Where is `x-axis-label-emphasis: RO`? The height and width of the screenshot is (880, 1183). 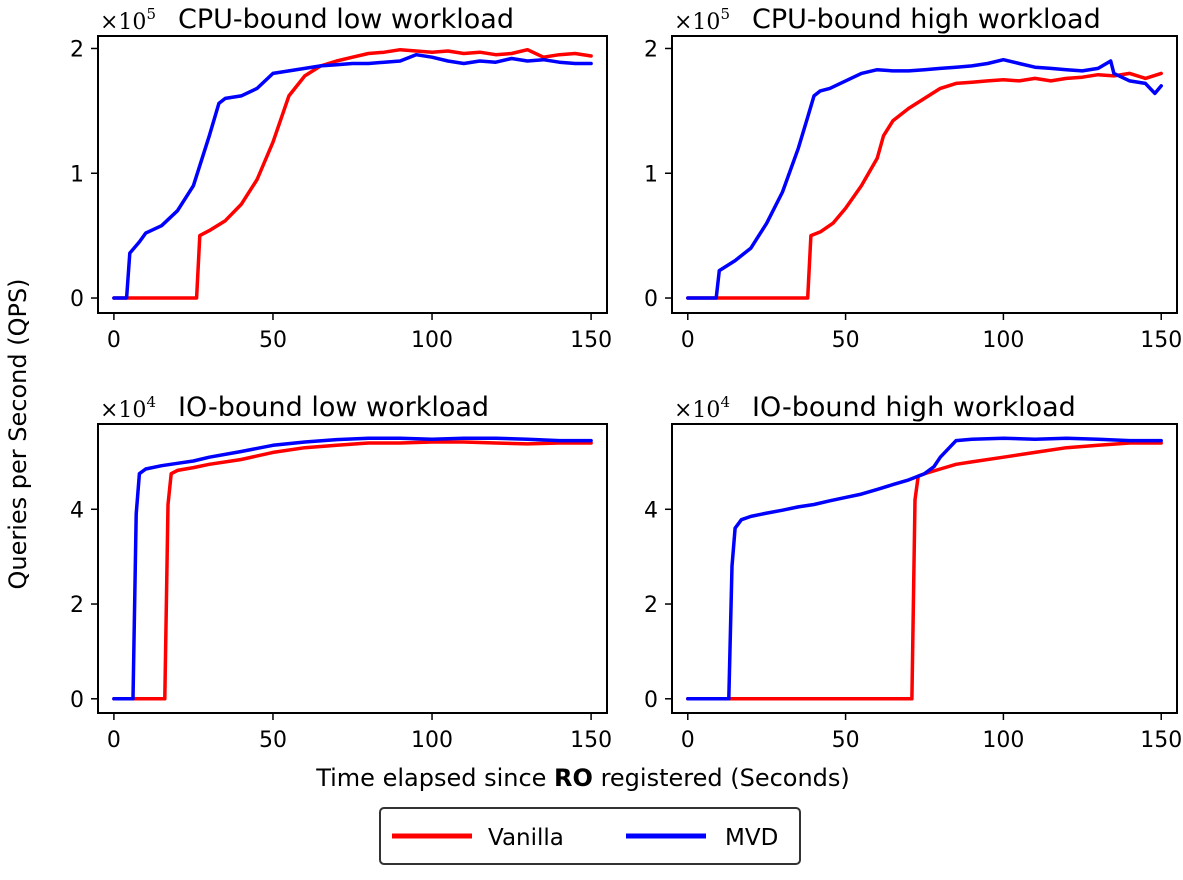 x-axis-label-emphasis: RO is located at coordinates (573, 778).